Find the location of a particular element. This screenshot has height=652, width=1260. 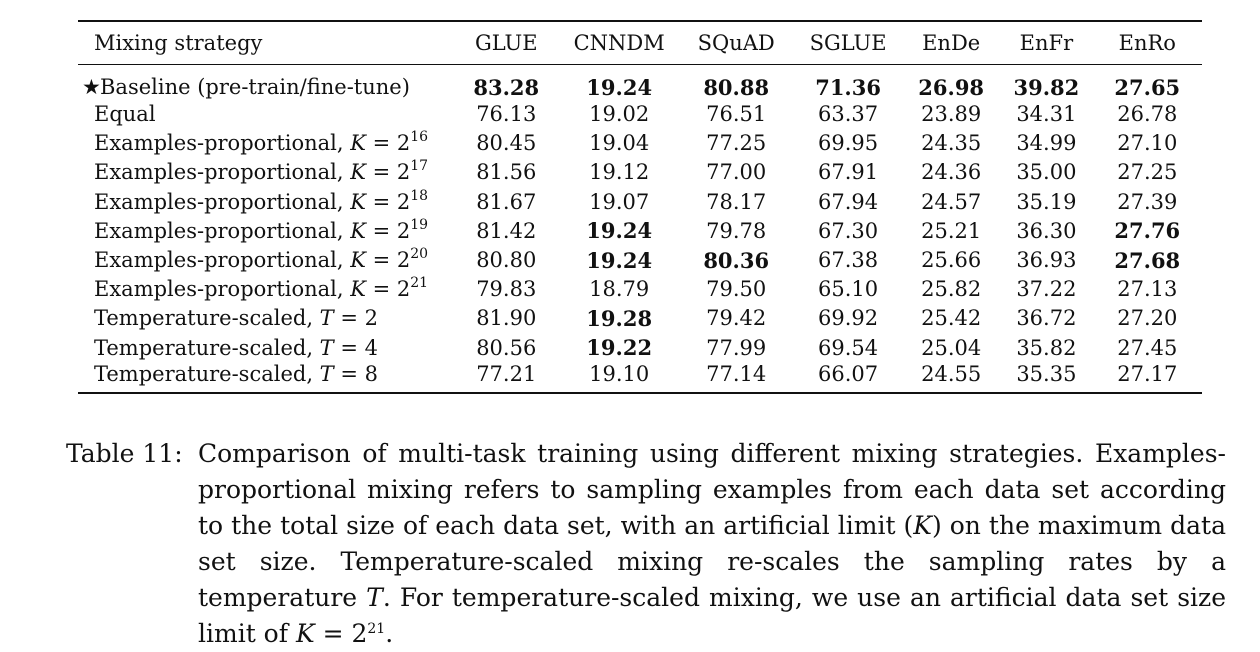

cell-enro: 26.78 is located at coordinates (1147, 114).